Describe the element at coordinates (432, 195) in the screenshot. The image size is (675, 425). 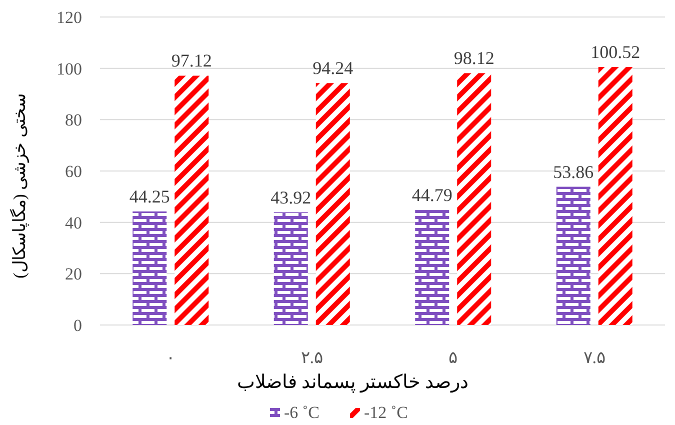
I see `data-label: 44.79` at that location.